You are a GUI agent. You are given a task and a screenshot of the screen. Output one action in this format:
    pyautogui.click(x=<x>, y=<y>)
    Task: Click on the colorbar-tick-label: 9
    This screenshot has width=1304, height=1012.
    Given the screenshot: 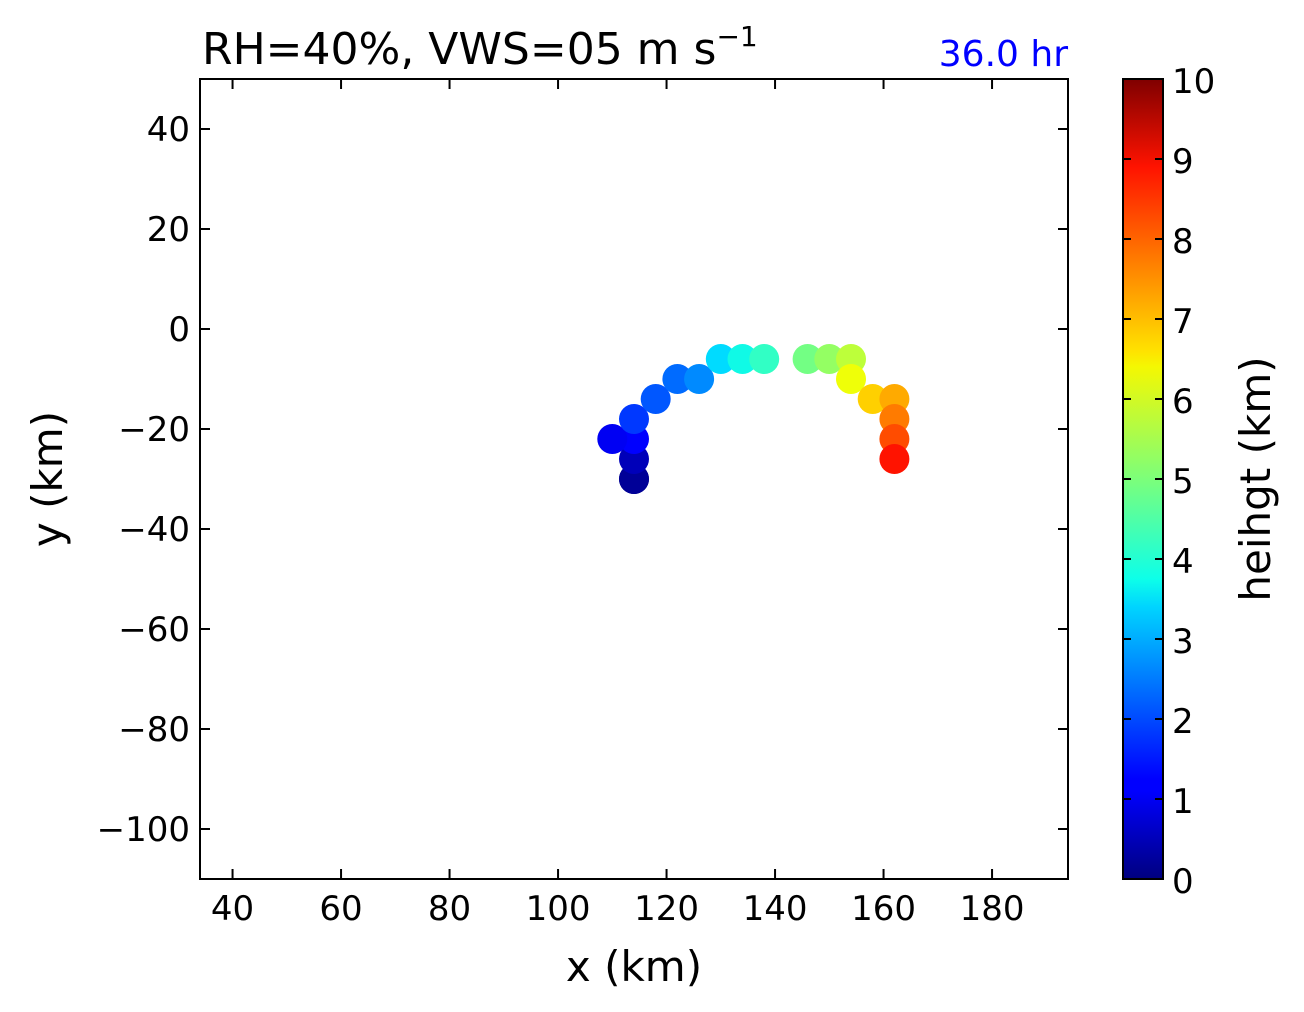 What is the action you would take?
    pyautogui.click(x=1183, y=162)
    